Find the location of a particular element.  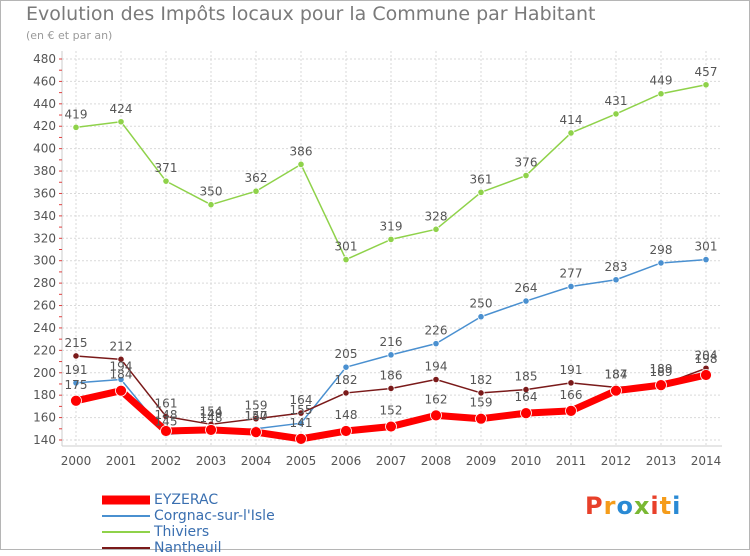

data-label: 283 is located at coordinates (616, 267).